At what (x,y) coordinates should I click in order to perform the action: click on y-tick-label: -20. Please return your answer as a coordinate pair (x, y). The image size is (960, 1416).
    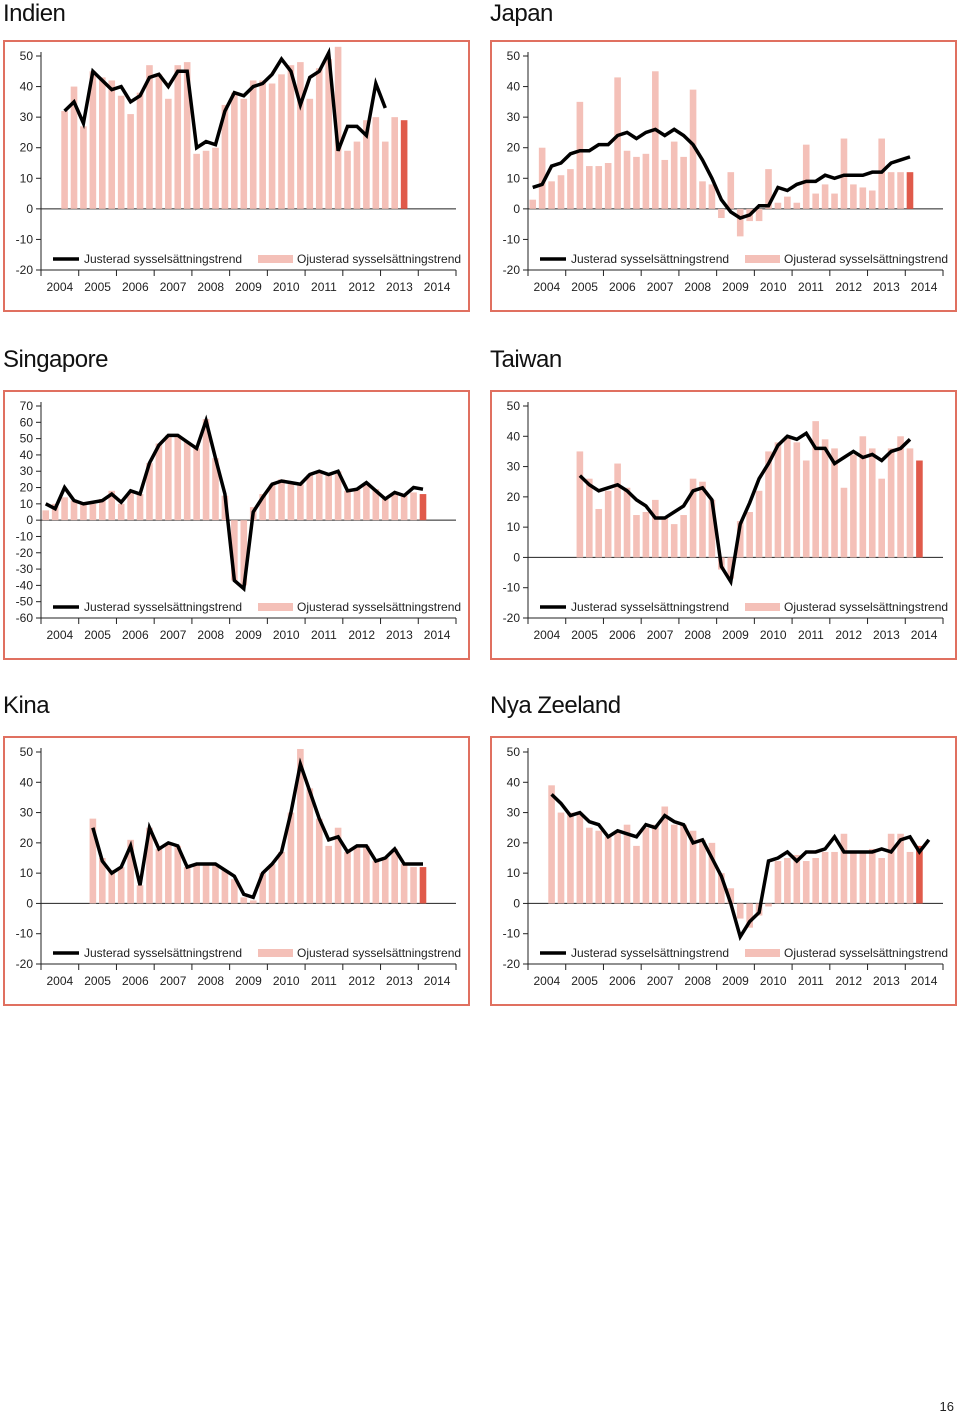
    Looking at the image, I should click on (25, 964).